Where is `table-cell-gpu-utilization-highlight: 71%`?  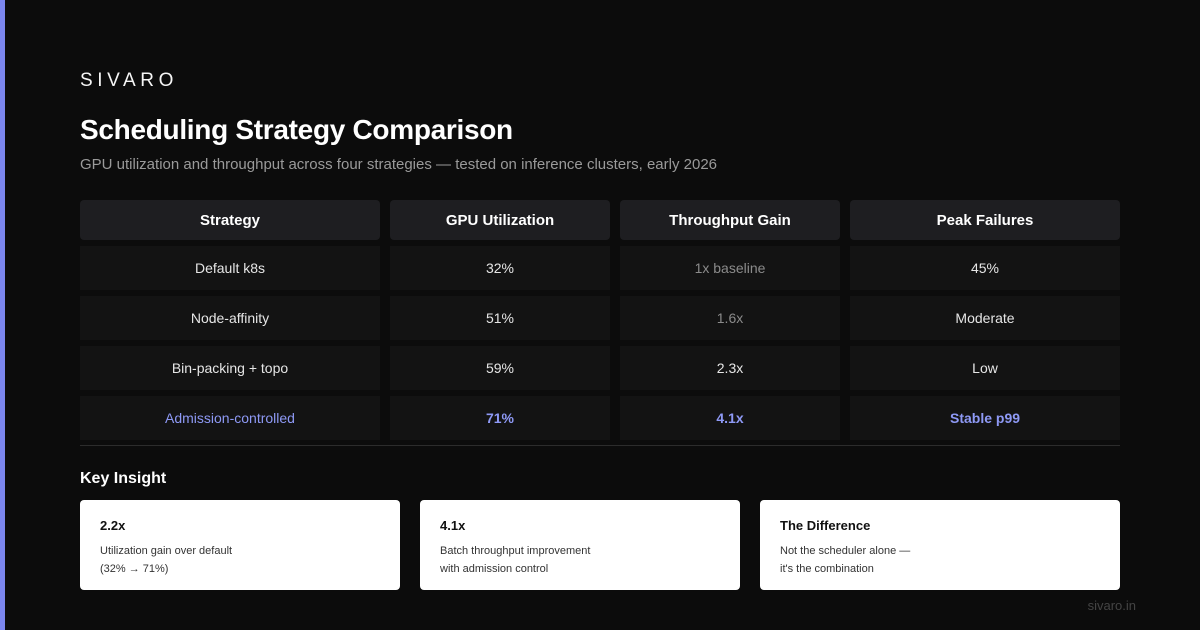
table-cell-gpu-utilization-highlight: 71% is located at coordinates (500, 418).